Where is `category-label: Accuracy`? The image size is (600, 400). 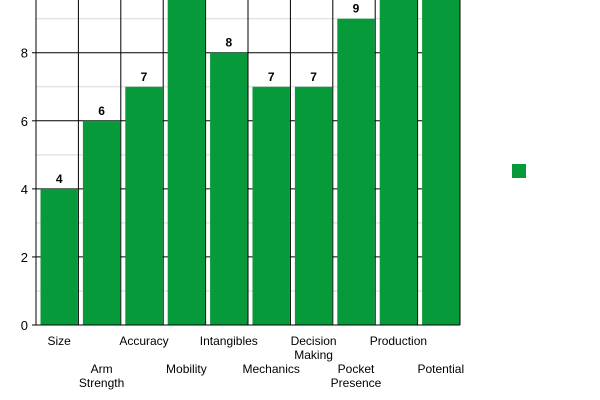 category-label: Accuracy is located at coordinates (143, 341).